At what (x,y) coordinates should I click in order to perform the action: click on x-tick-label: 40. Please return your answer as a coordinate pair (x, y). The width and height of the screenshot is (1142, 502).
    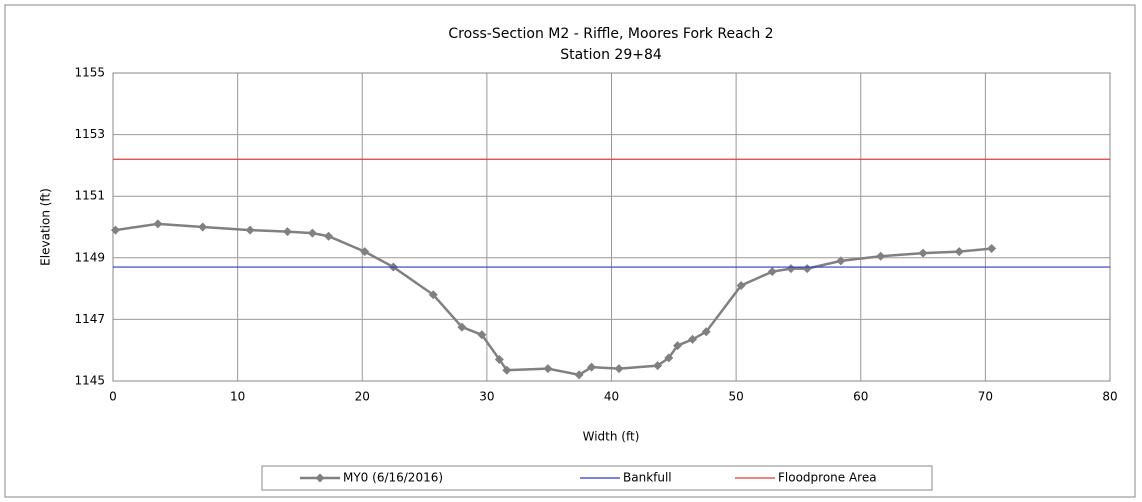
    Looking at the image, I should click on (611, 397).